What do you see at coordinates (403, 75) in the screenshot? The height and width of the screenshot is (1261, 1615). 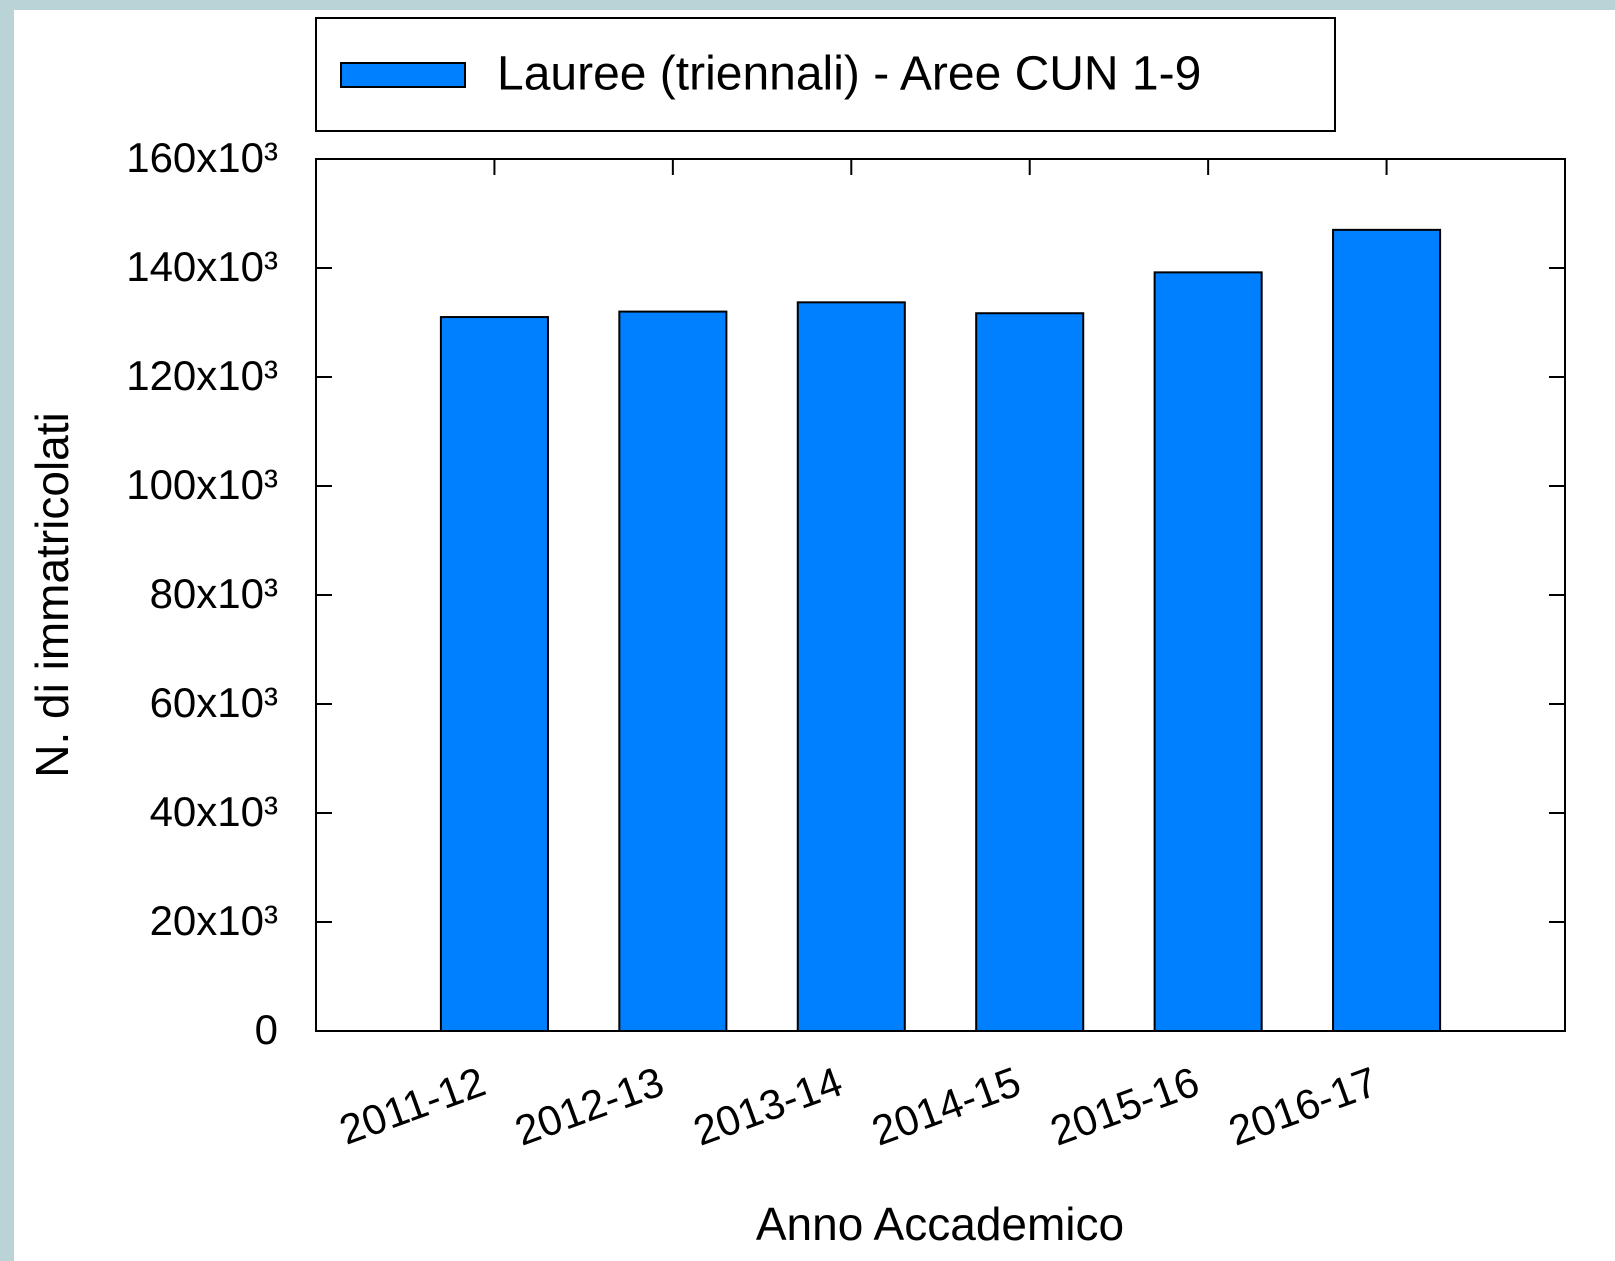 I see `legend-swatch` at bounding box center [403, 75].